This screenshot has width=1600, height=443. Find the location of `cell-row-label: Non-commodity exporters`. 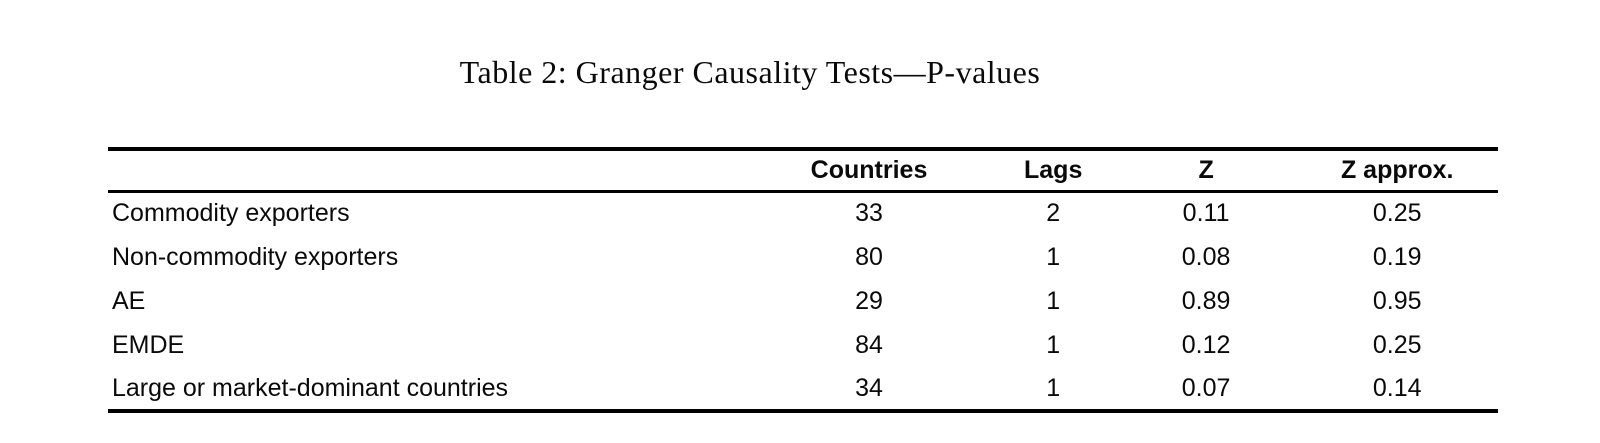

cell-row-label: Non-commodity exporters is located at coordinates (255, 256).